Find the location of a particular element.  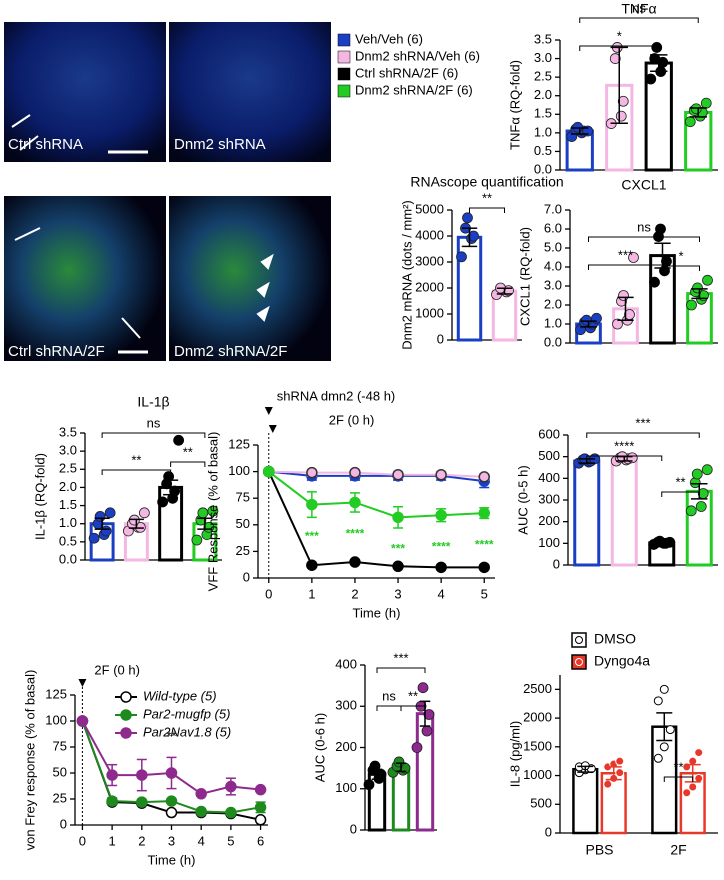

y-tick-label: 200 is located at coordinates (549, 520).